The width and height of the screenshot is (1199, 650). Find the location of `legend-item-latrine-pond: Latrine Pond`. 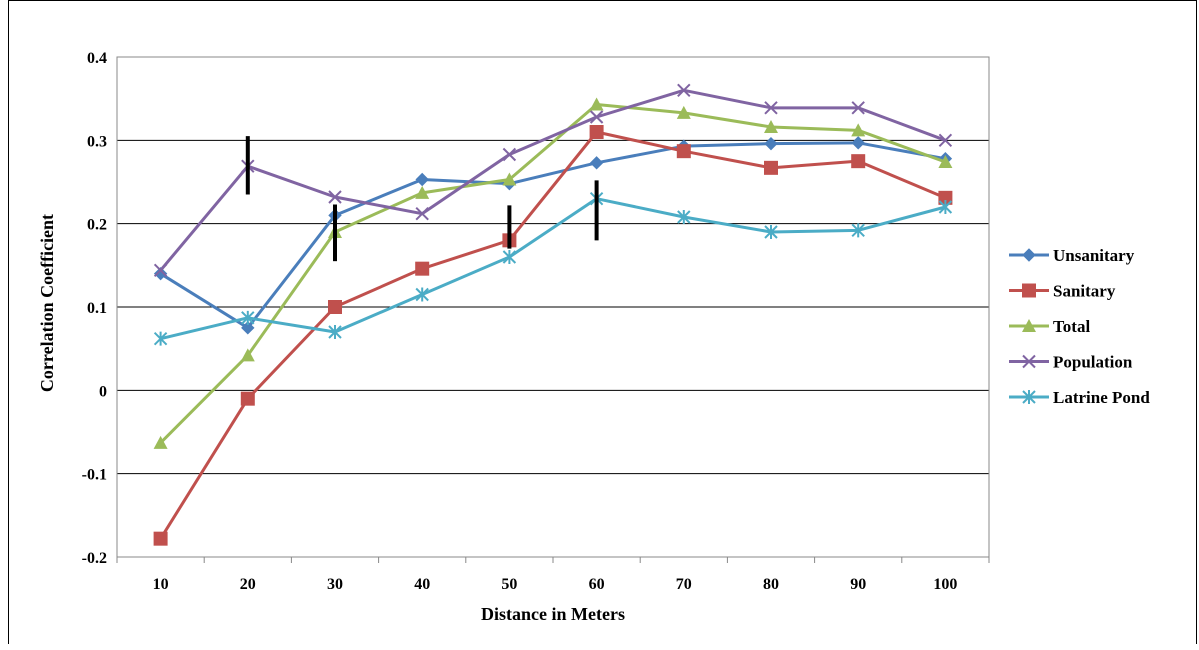

legend-item-latrine-pond: Latrine Pond is located at coordinates (1079, 397).